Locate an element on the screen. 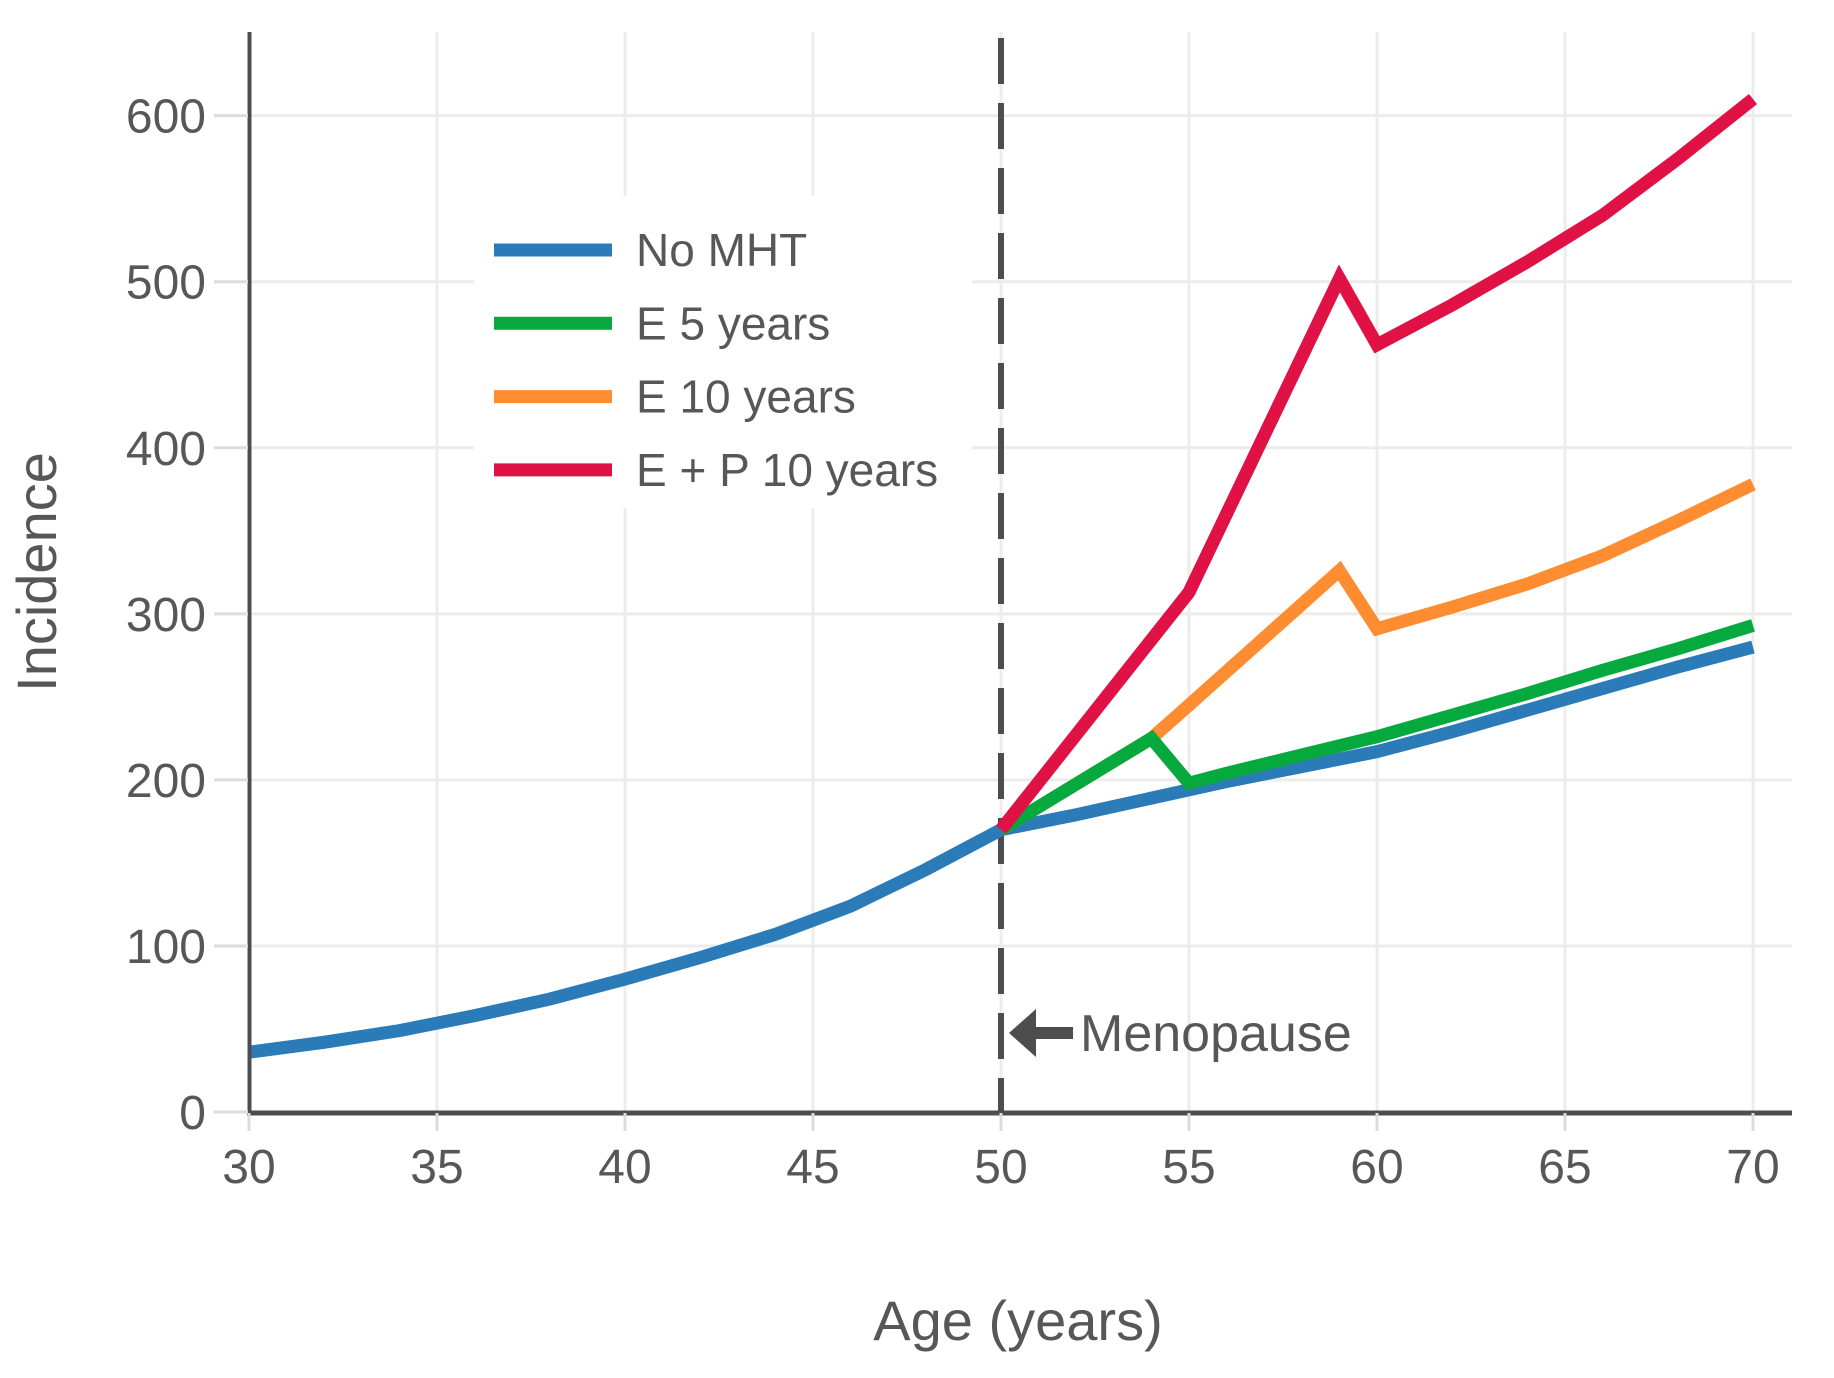  legend-label: E + P 10 years is located at coordinates (787, 470).